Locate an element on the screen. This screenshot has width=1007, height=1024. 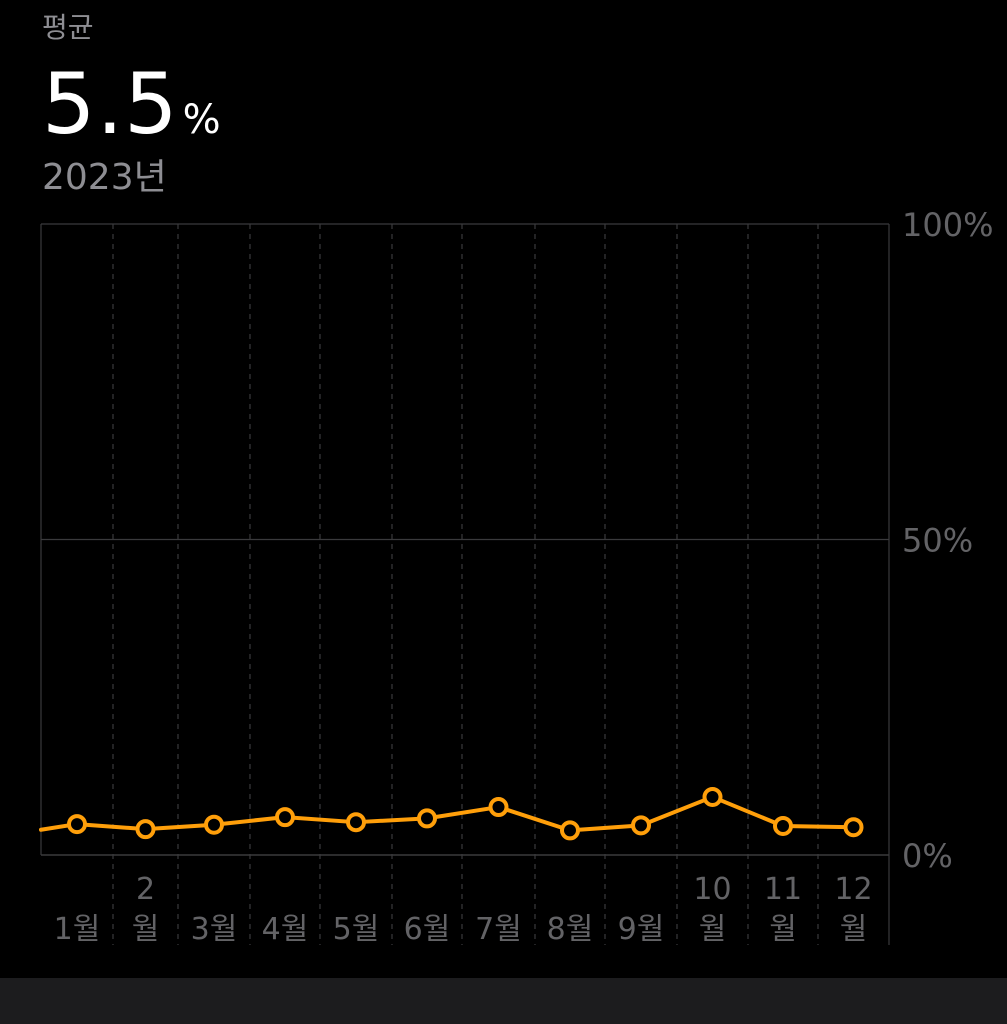
bottom-bar is located at coordinates (503, 1001).